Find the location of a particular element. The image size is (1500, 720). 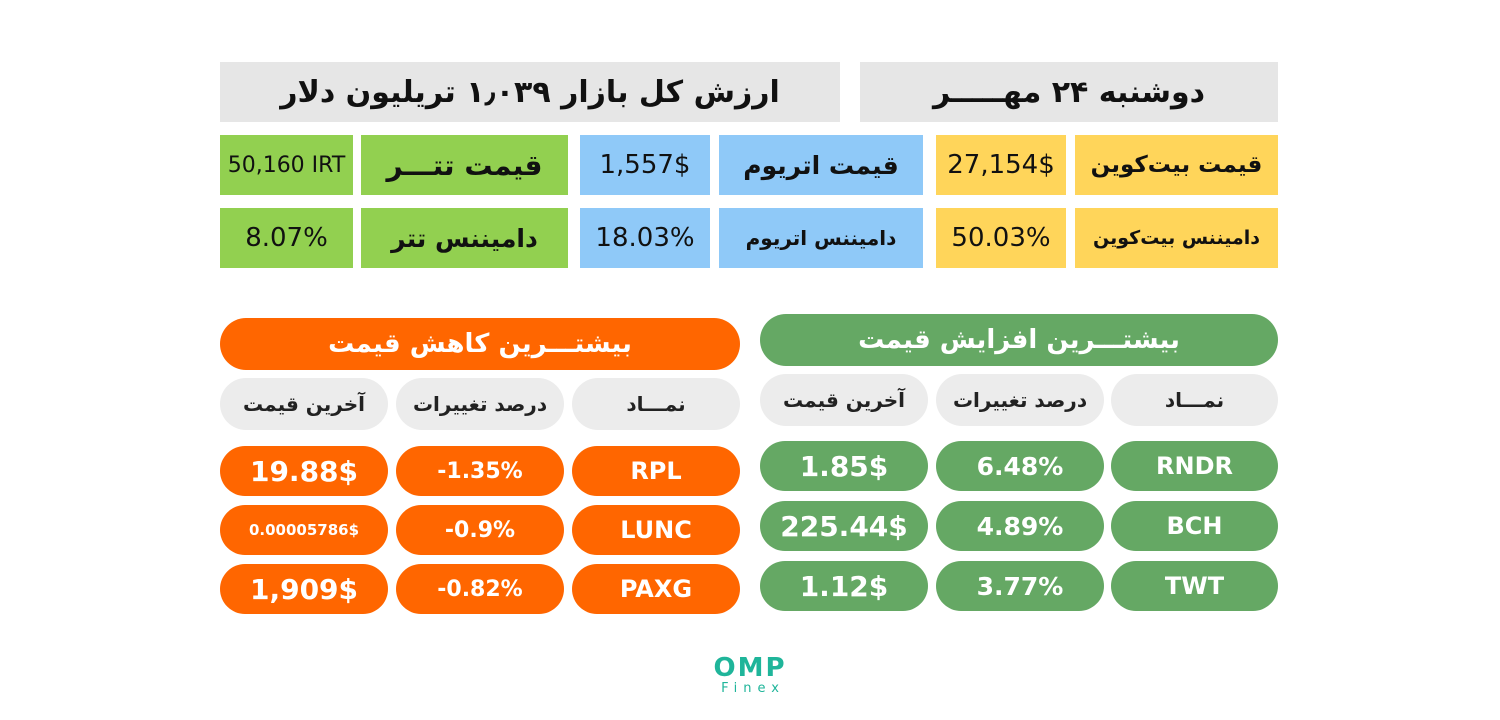

omp-finex-logo: OMP Finex is located at coordinates (750, 675).